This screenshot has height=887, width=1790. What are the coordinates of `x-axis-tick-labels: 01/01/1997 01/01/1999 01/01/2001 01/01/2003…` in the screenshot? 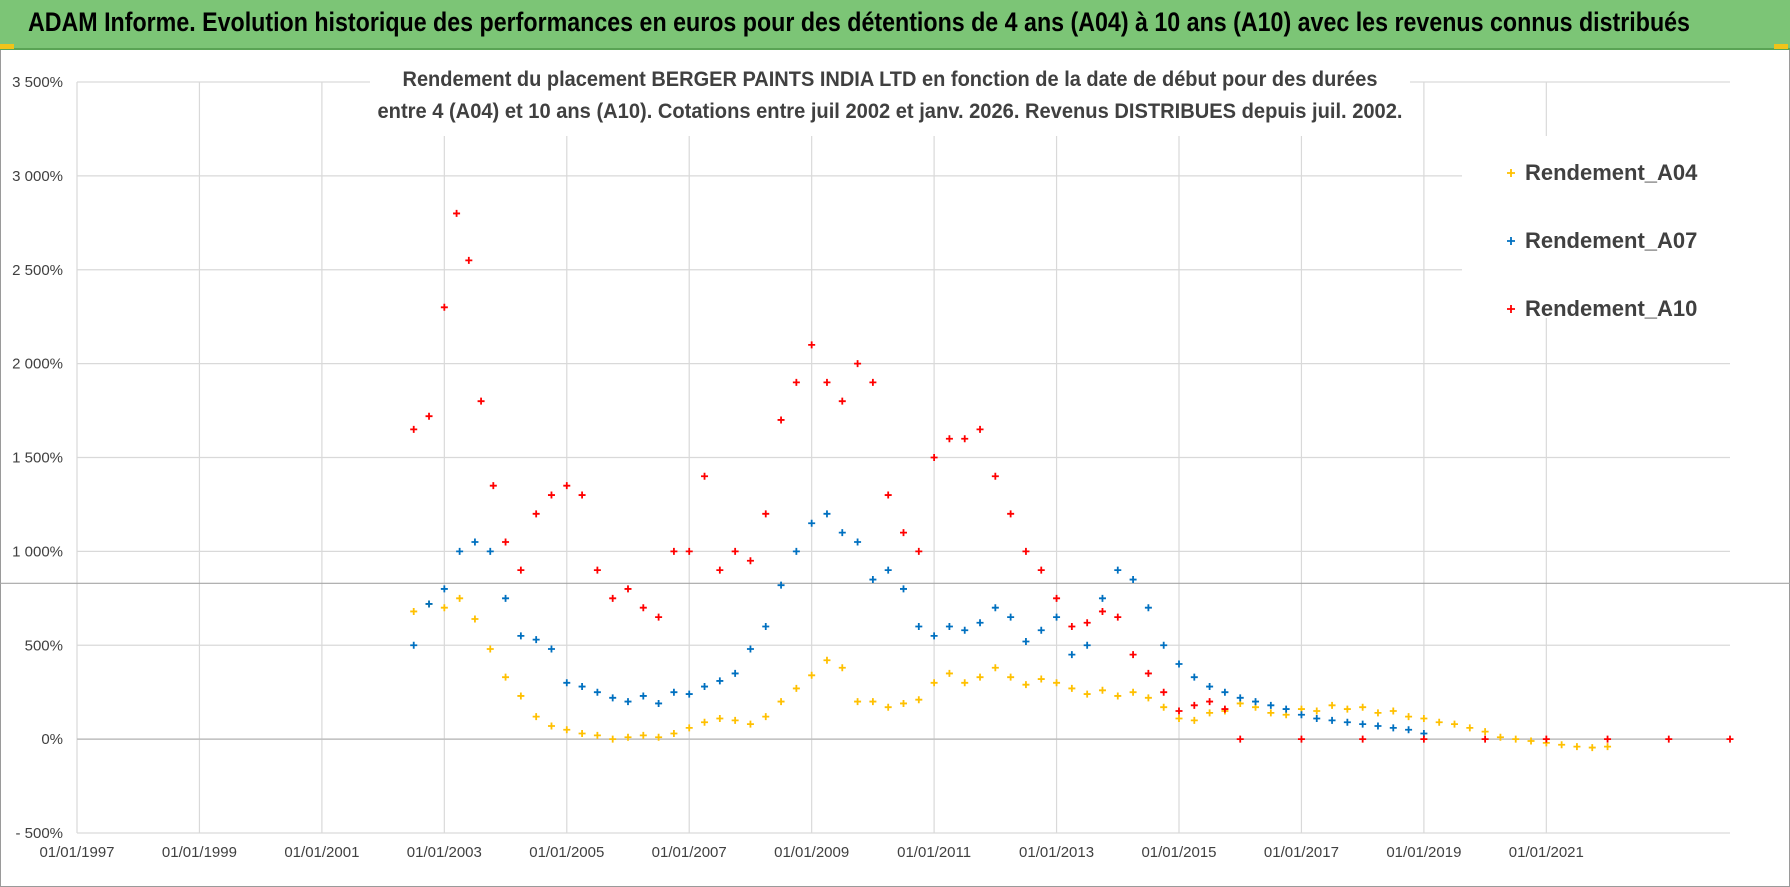 It's located at (811, 852).